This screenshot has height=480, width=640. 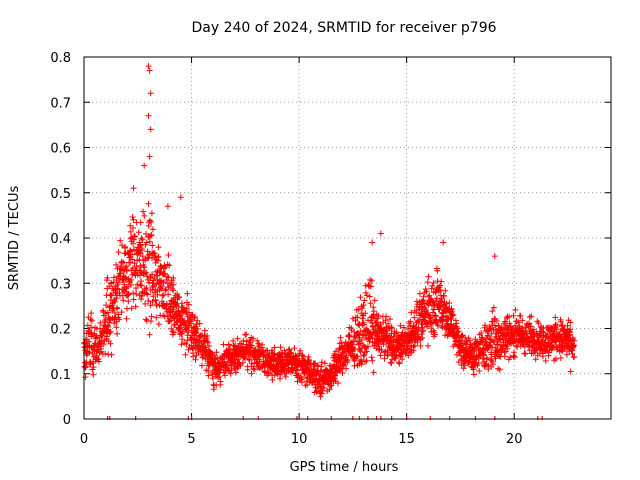 What do you see at coordinates (514, 439) in the screenshot?
I see `x-tick-label: 20` at bounding box center [514, 439].